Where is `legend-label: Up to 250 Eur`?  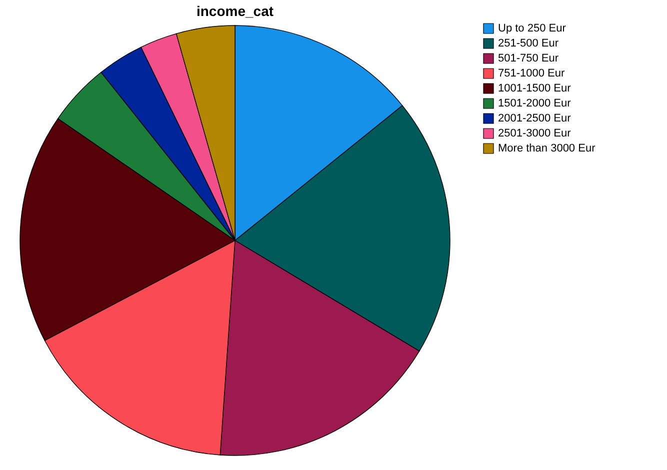 legend-label: Up to 250 Eur is located at coordinates (532, 28).